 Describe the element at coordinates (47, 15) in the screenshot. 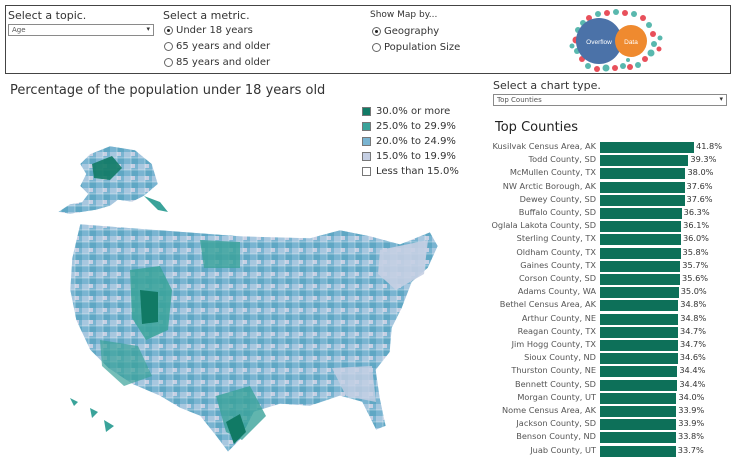

I see `topic-label: Select a topic.` at that location.